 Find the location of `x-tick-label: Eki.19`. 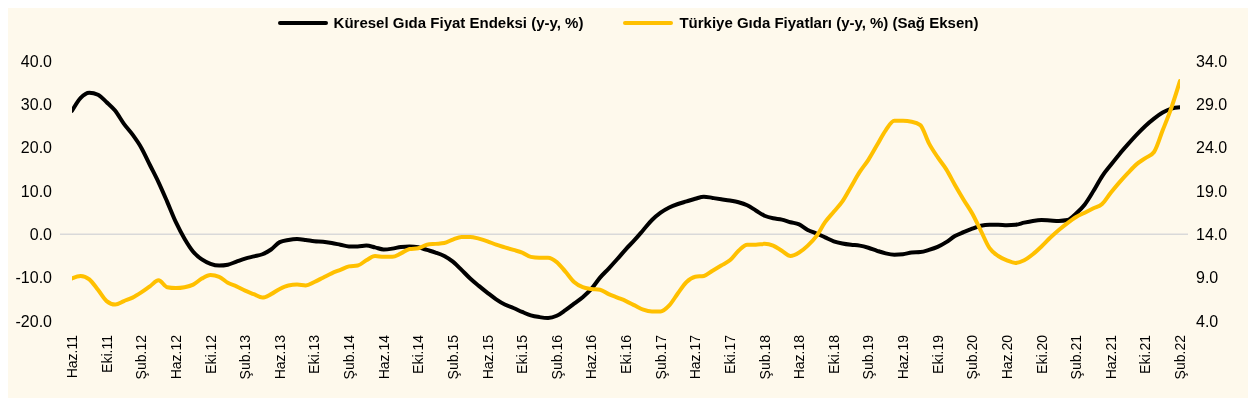

x-tick-label: Eki.19 is located at coordinates (937, 354).